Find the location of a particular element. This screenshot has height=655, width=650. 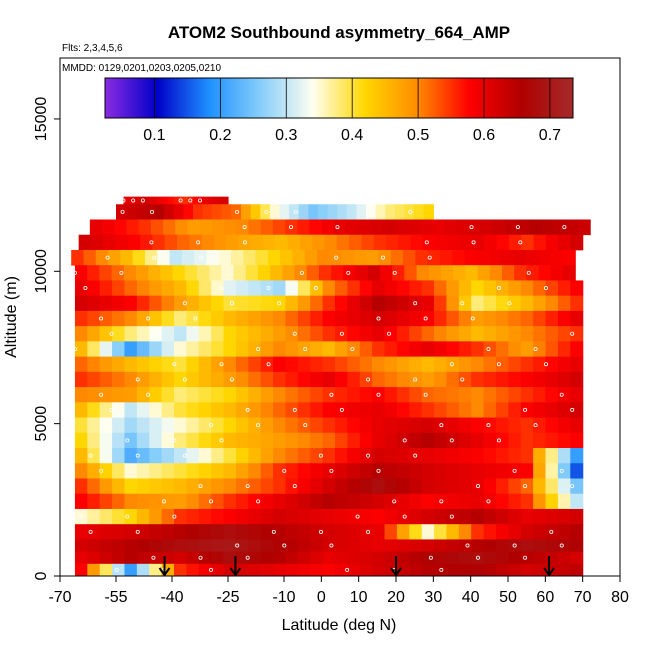

y-tick-label: 5000 is located at coordinates (41, 424).